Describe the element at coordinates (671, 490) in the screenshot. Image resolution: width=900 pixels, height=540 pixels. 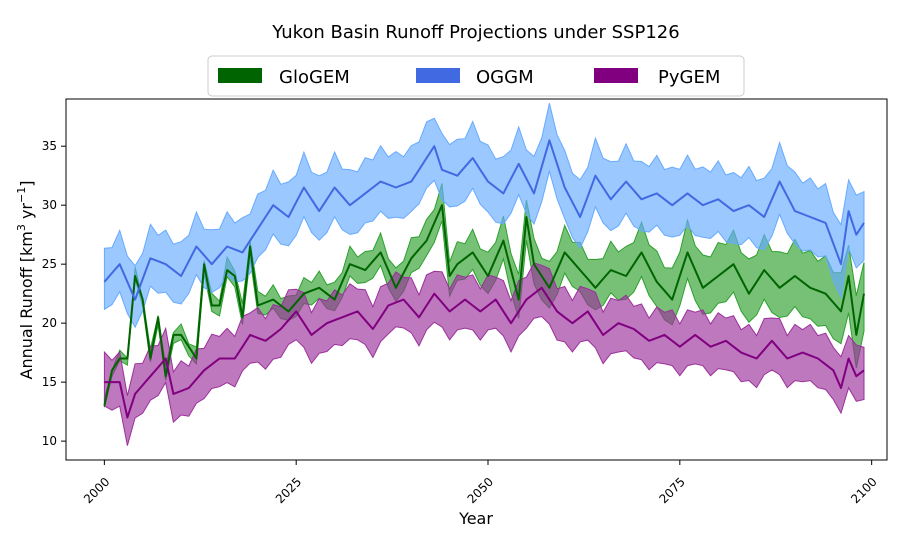
I see `x-tick-label: 2075` at that location.